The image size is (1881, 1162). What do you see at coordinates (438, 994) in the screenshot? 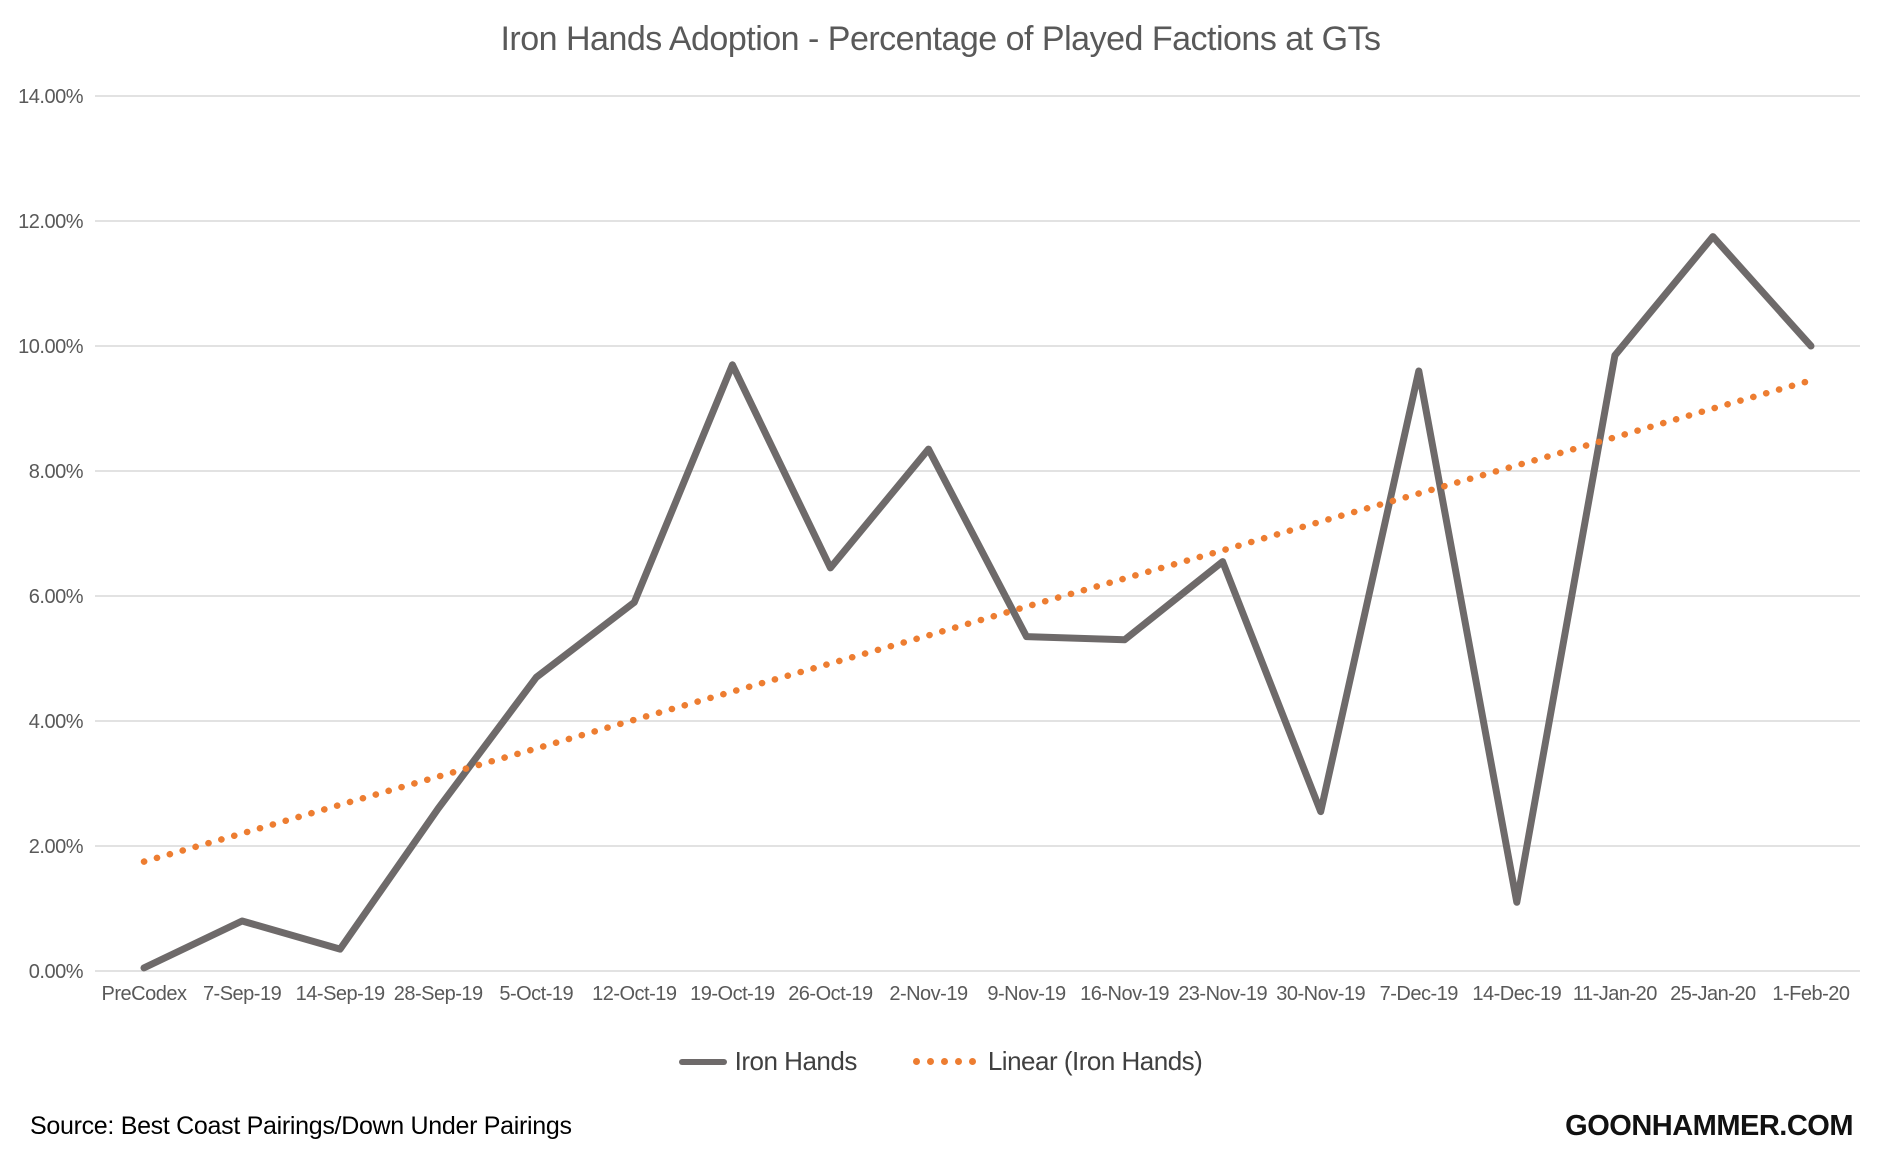
I see `x-tick-label: 28-Sep-19` at bounding box center [438, 994].